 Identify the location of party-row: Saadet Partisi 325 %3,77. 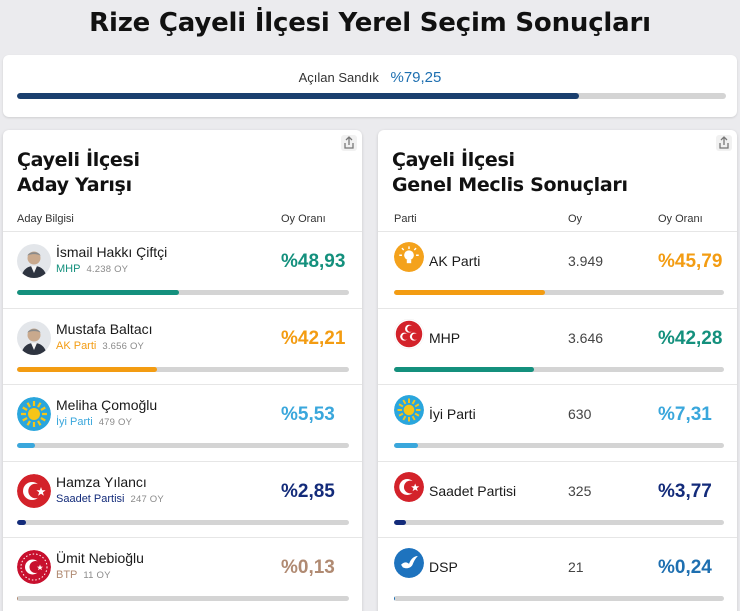
(557, 498).